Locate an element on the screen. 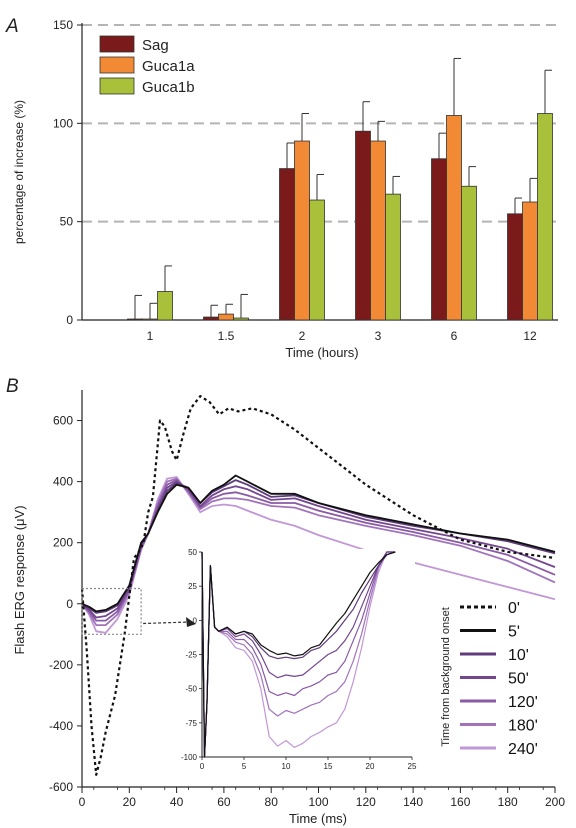 This screenshot has width=576, height=828. chart-b-legend-label: 0' is located at coordinates (514, 608).